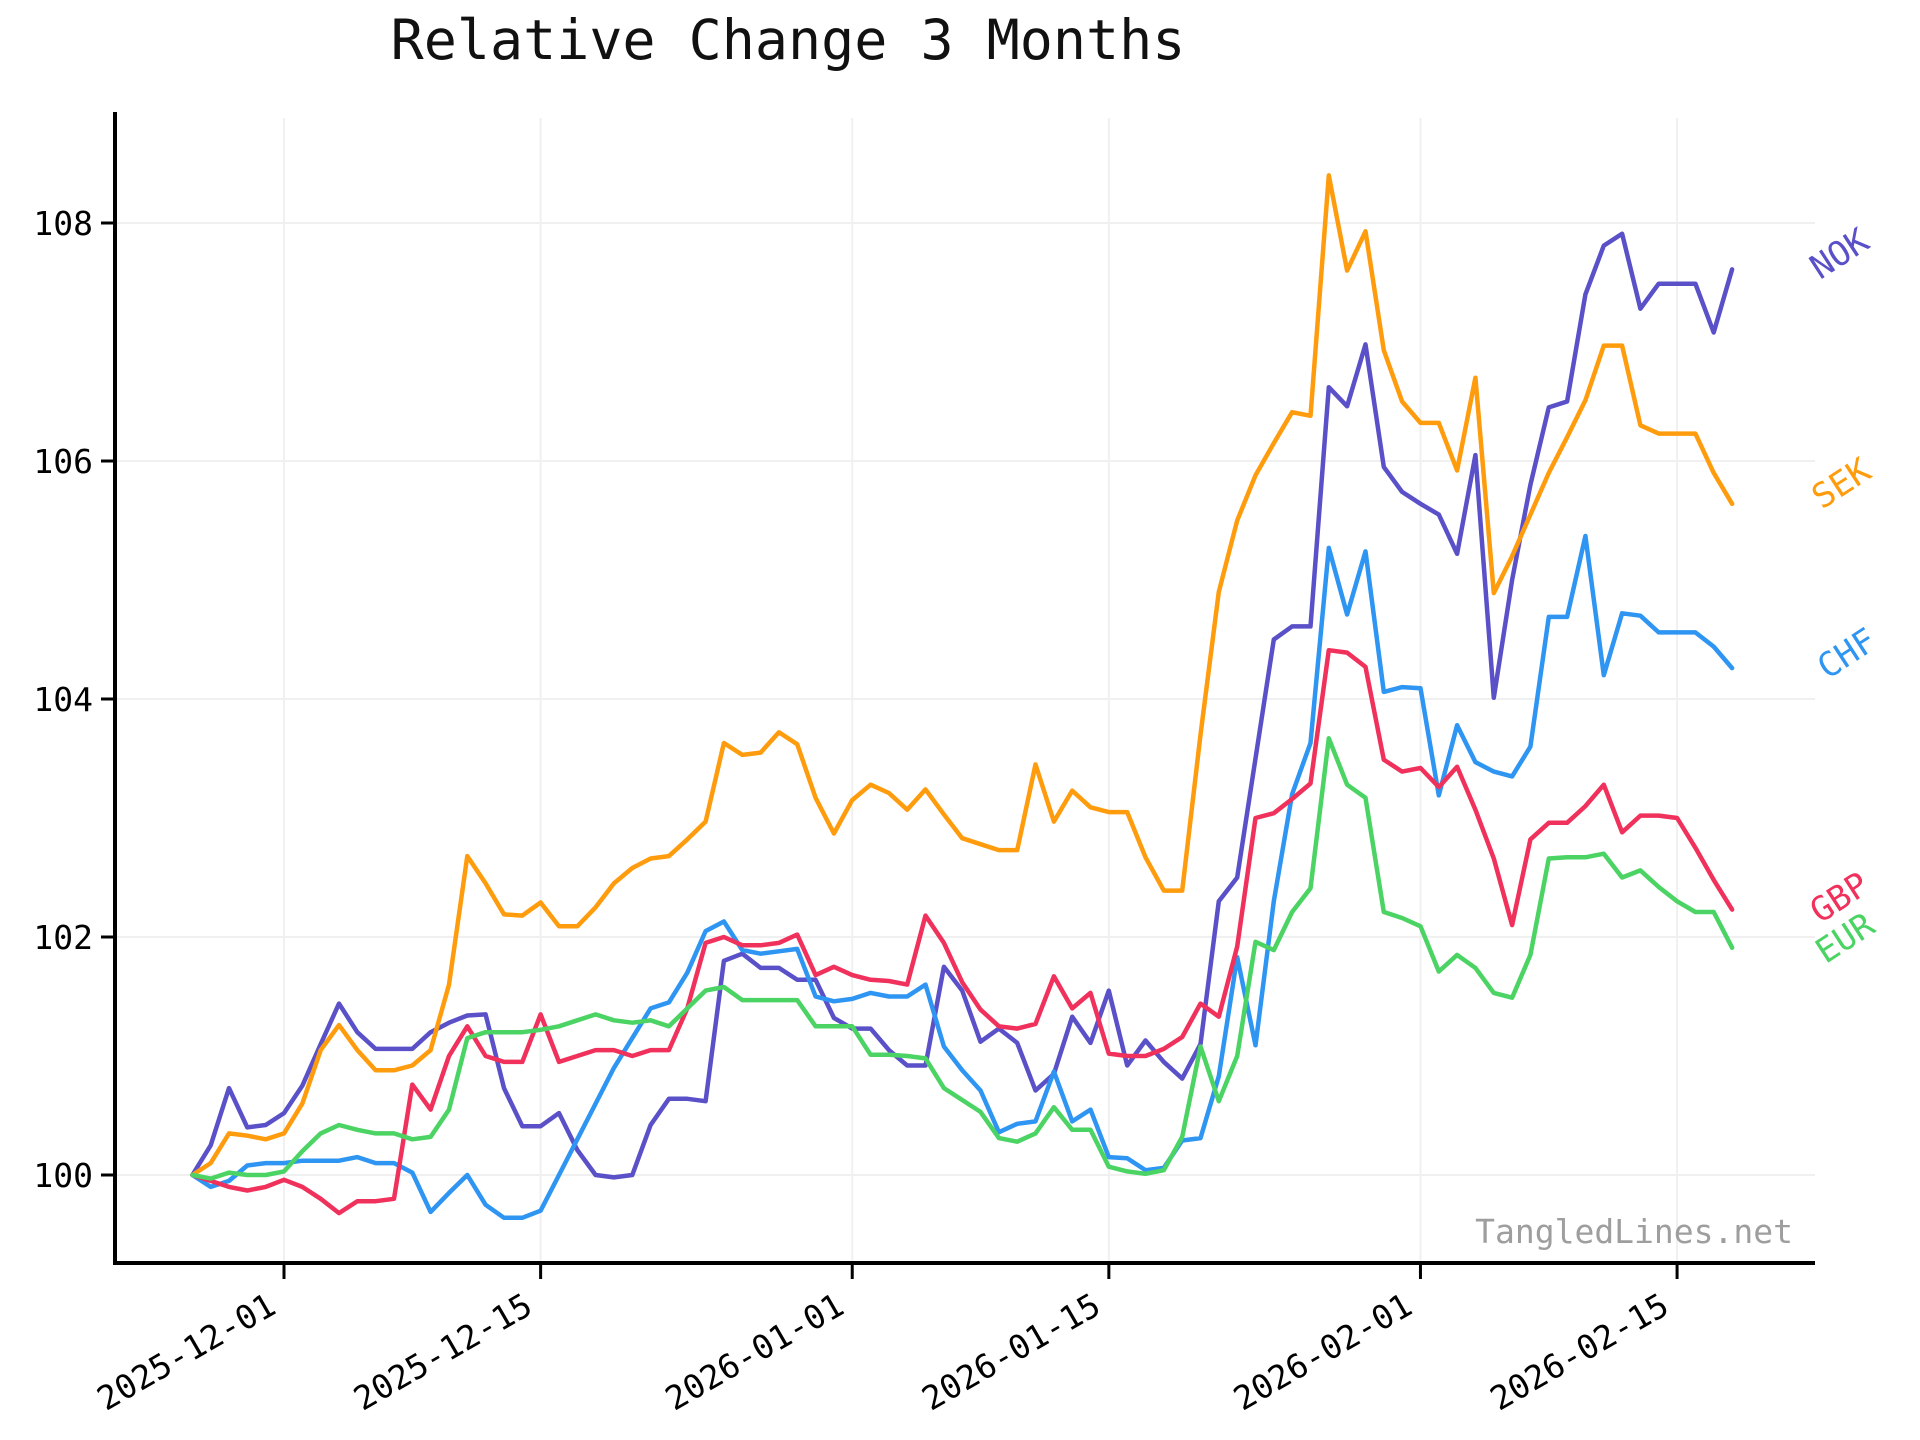  Describe the element at coordinates (1634, 1231) in the screenshot. I see `watermark: TangledLines.net` at that location.